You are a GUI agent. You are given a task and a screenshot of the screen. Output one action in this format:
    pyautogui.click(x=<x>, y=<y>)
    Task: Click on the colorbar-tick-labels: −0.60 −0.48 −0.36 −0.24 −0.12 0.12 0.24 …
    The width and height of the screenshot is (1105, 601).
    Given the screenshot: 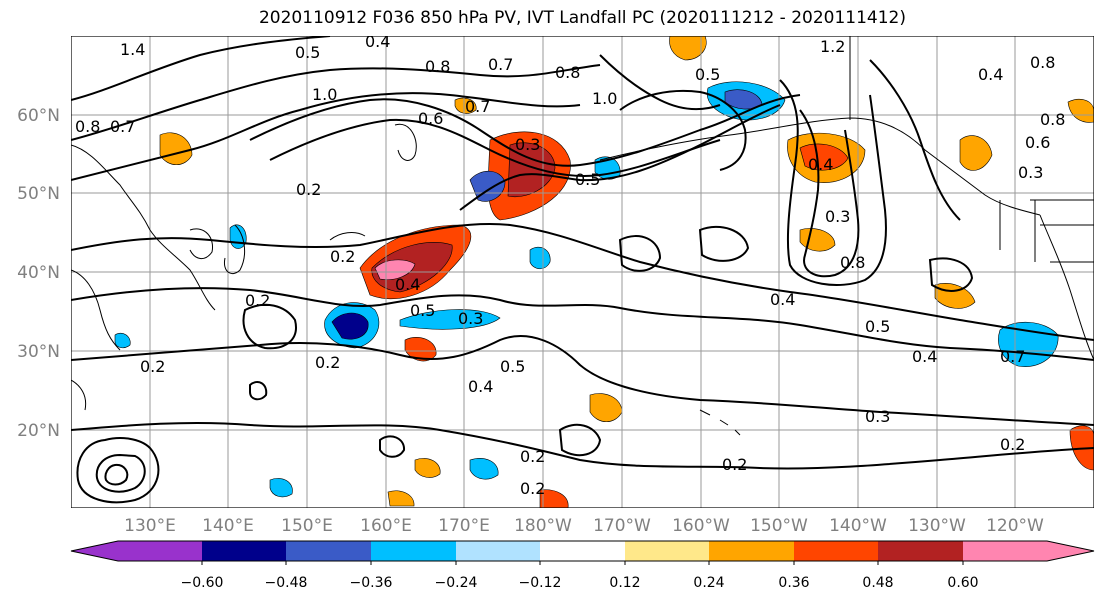 What is the action you would take?
    pyautogui.click(x=580, y=583)
    